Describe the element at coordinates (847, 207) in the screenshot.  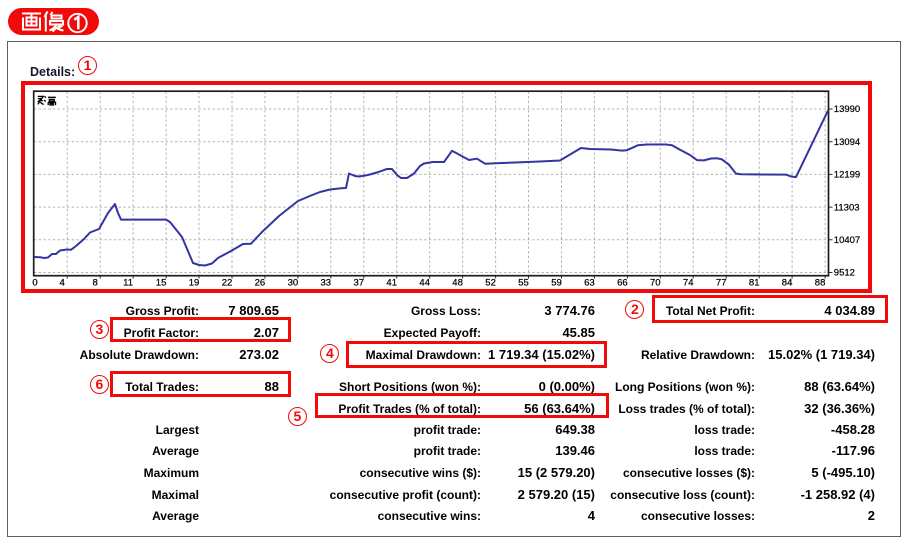
I see `svg-text: 11303` at that location.